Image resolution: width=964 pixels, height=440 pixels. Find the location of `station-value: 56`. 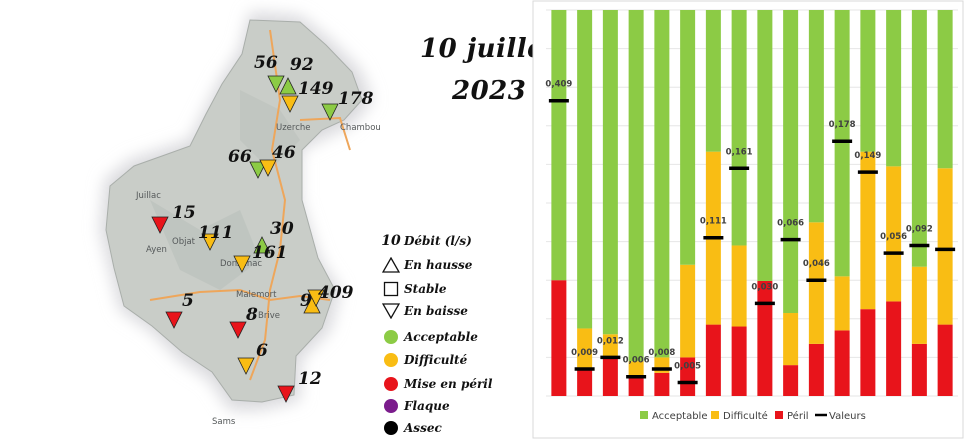

station-value: 56 is located at coordinates (266, 63).